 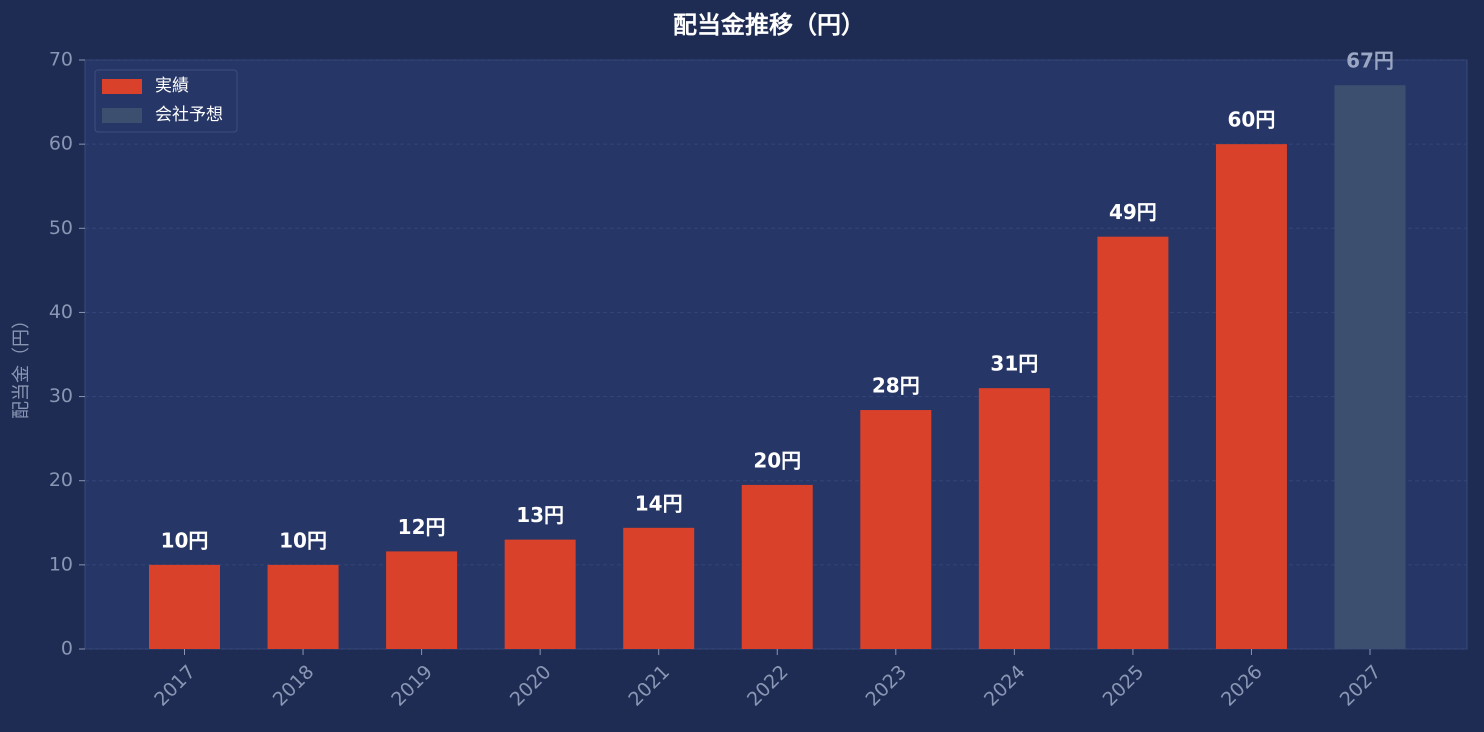 I want to click on y-tick-label: 30, so click(x=61, y=396).